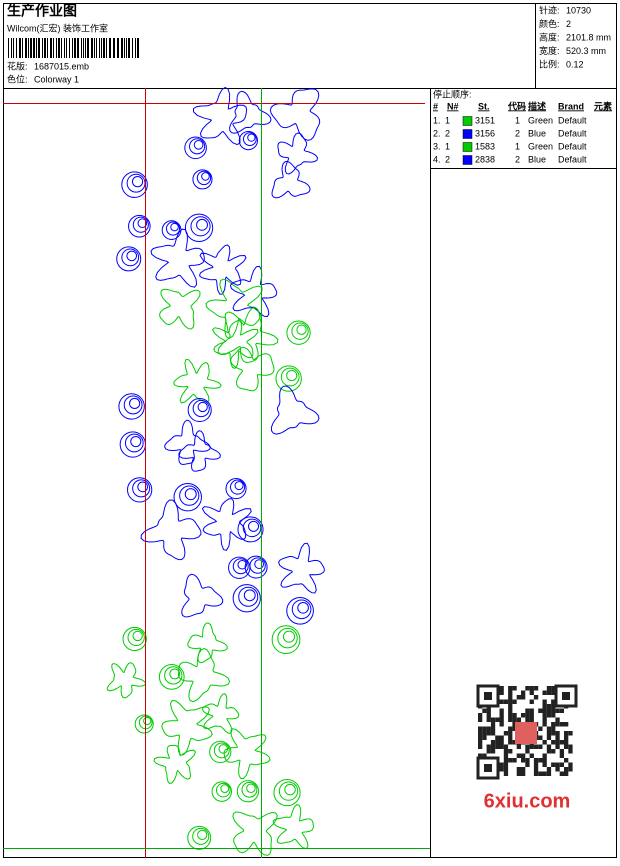  I want to click on qr-finder, so click(488, 696).